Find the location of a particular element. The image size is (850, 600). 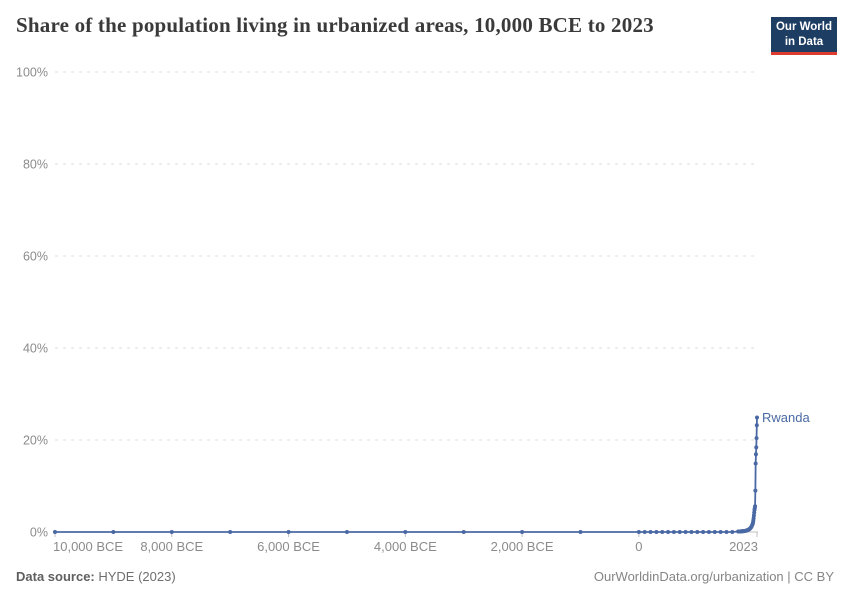

y-tick-label: 60% is located at coordinates (35, 257).